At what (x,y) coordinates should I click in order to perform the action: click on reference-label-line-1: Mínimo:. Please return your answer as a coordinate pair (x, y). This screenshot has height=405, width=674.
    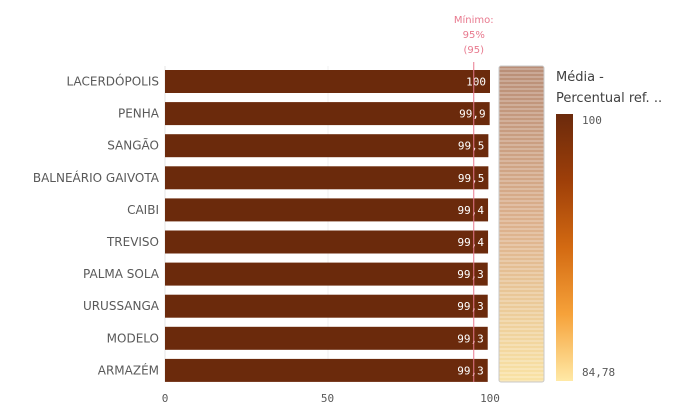
    Looking at the image, I should click on (474, 20).